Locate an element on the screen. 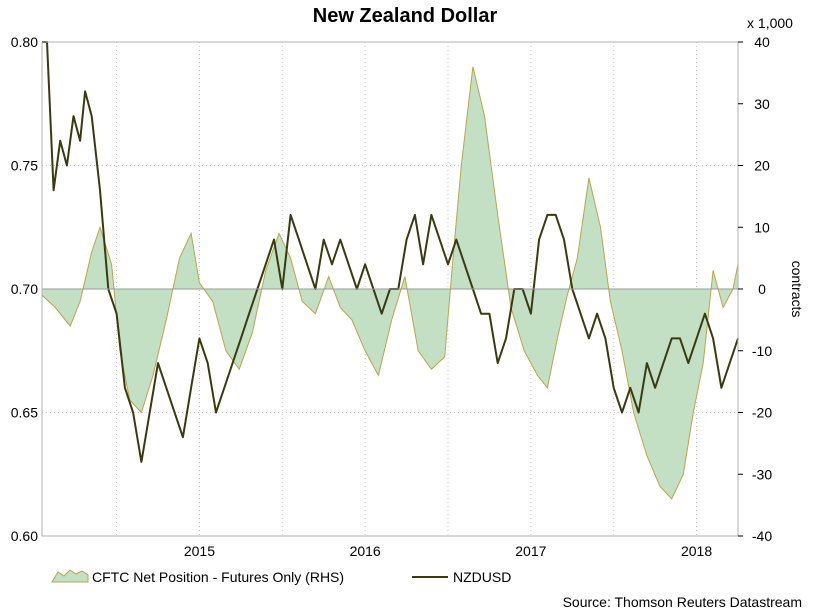  legend-label-cftc: CFTC Net Position - Futures Only (RHS) is located at coordinates (218, 577).